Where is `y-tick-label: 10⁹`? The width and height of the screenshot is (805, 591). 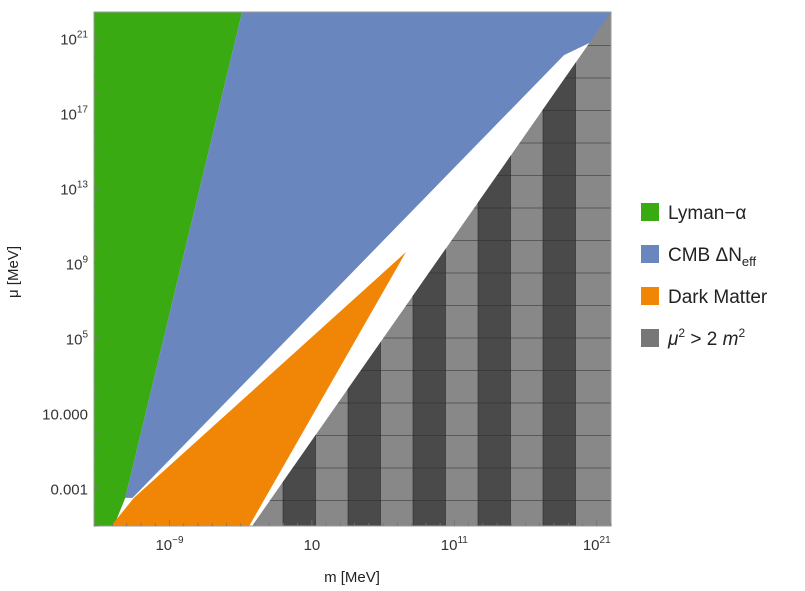
y-tick-label: 10⁹ is located at coordinates (77, 263).